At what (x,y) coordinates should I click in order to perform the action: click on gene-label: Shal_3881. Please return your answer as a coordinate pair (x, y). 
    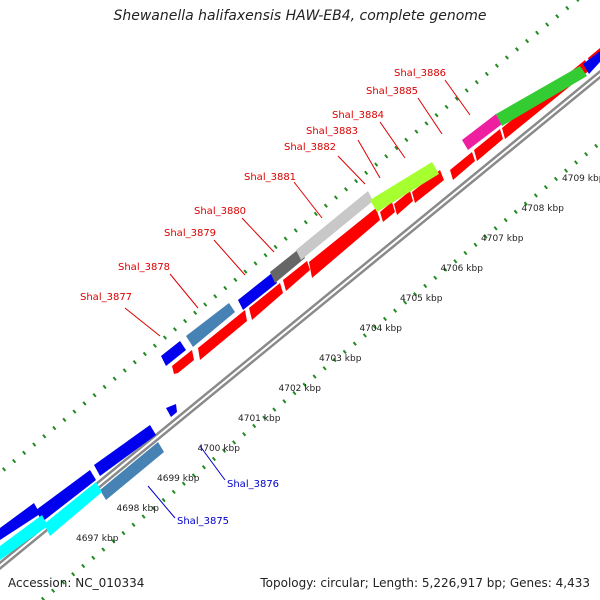
    Looking at the image, I should click on (270, 177).